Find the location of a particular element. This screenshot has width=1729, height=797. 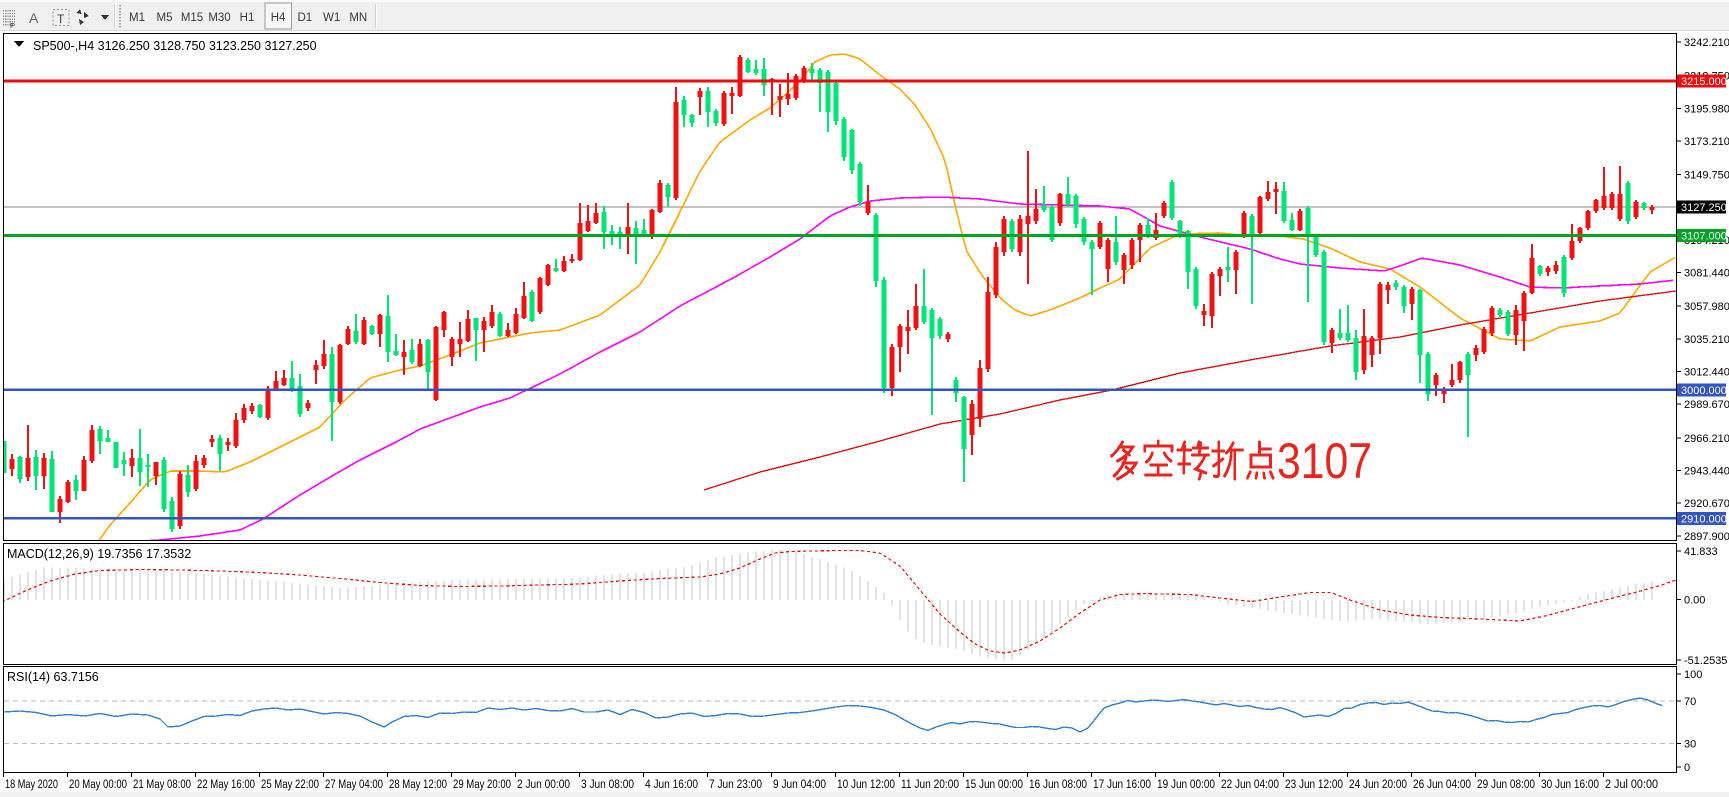

svg-text: 2943.440 is located at coordinates (1706, 472).